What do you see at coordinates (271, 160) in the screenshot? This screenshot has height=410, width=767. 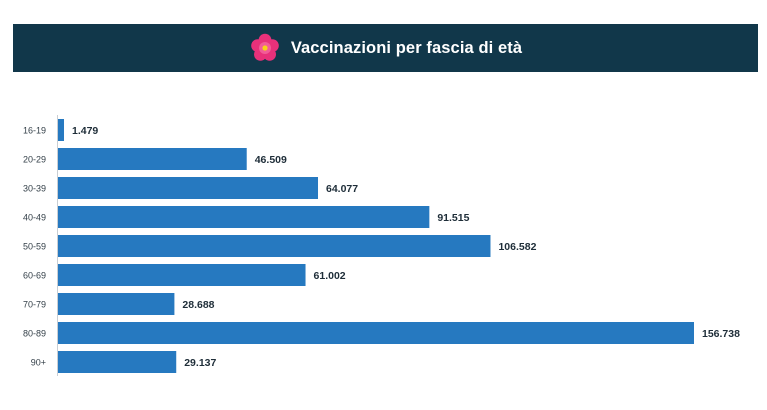 I see `value-label: 46.509` at bounding box center [271, 160].